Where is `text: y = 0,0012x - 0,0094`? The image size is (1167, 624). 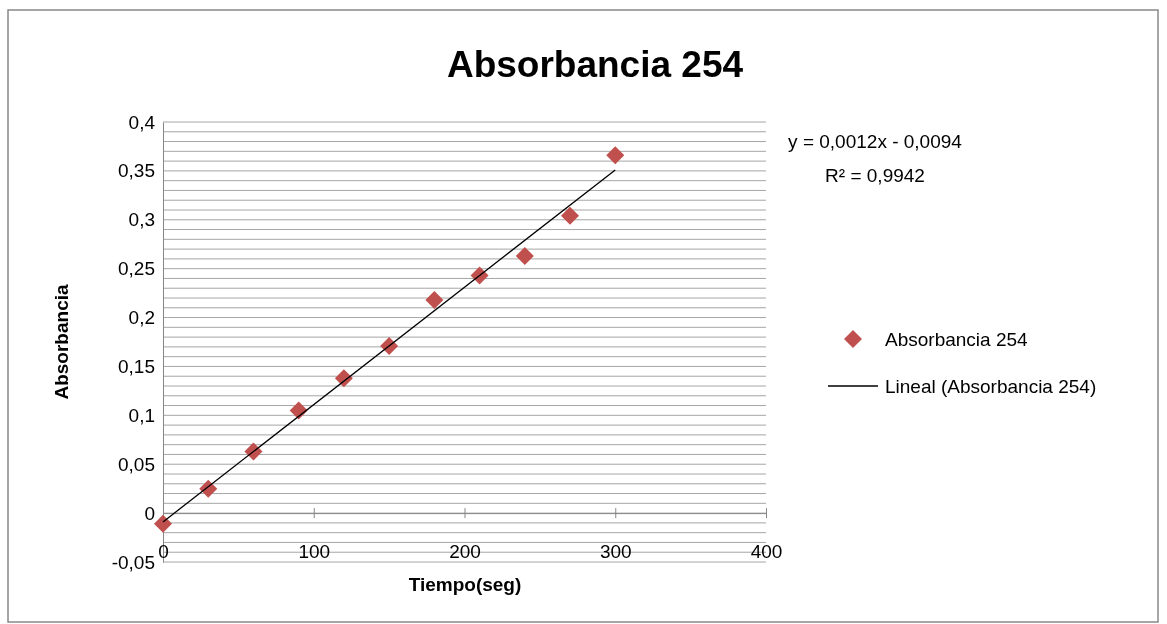
text: y = 0,0012x - 0,0094 is located at coordinates (875, 141).